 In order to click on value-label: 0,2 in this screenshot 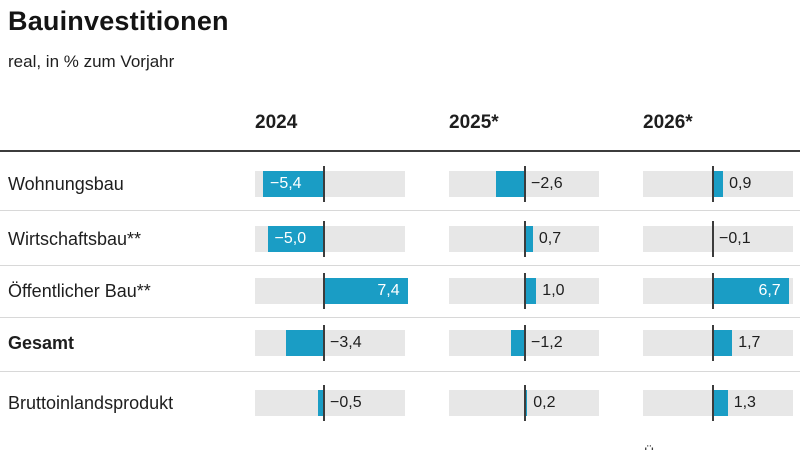, I will do `click(544, 402)`.